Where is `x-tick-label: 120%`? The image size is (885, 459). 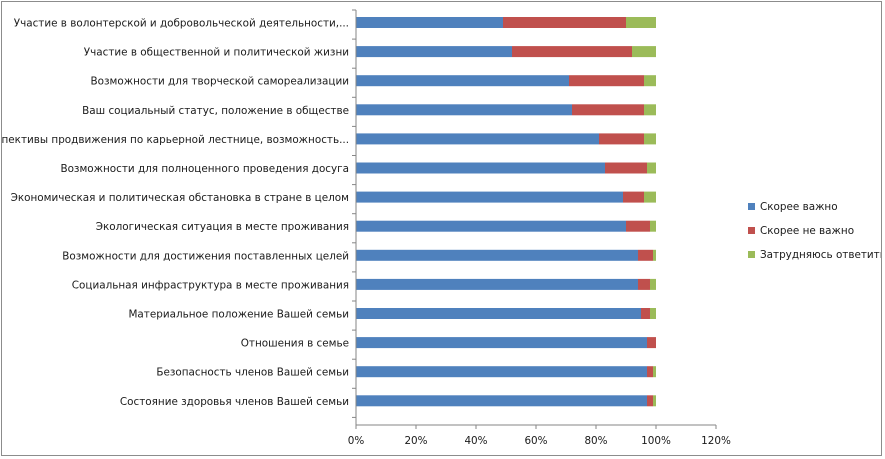
x-tick-label: 120% is located at coordinates (716, 441).